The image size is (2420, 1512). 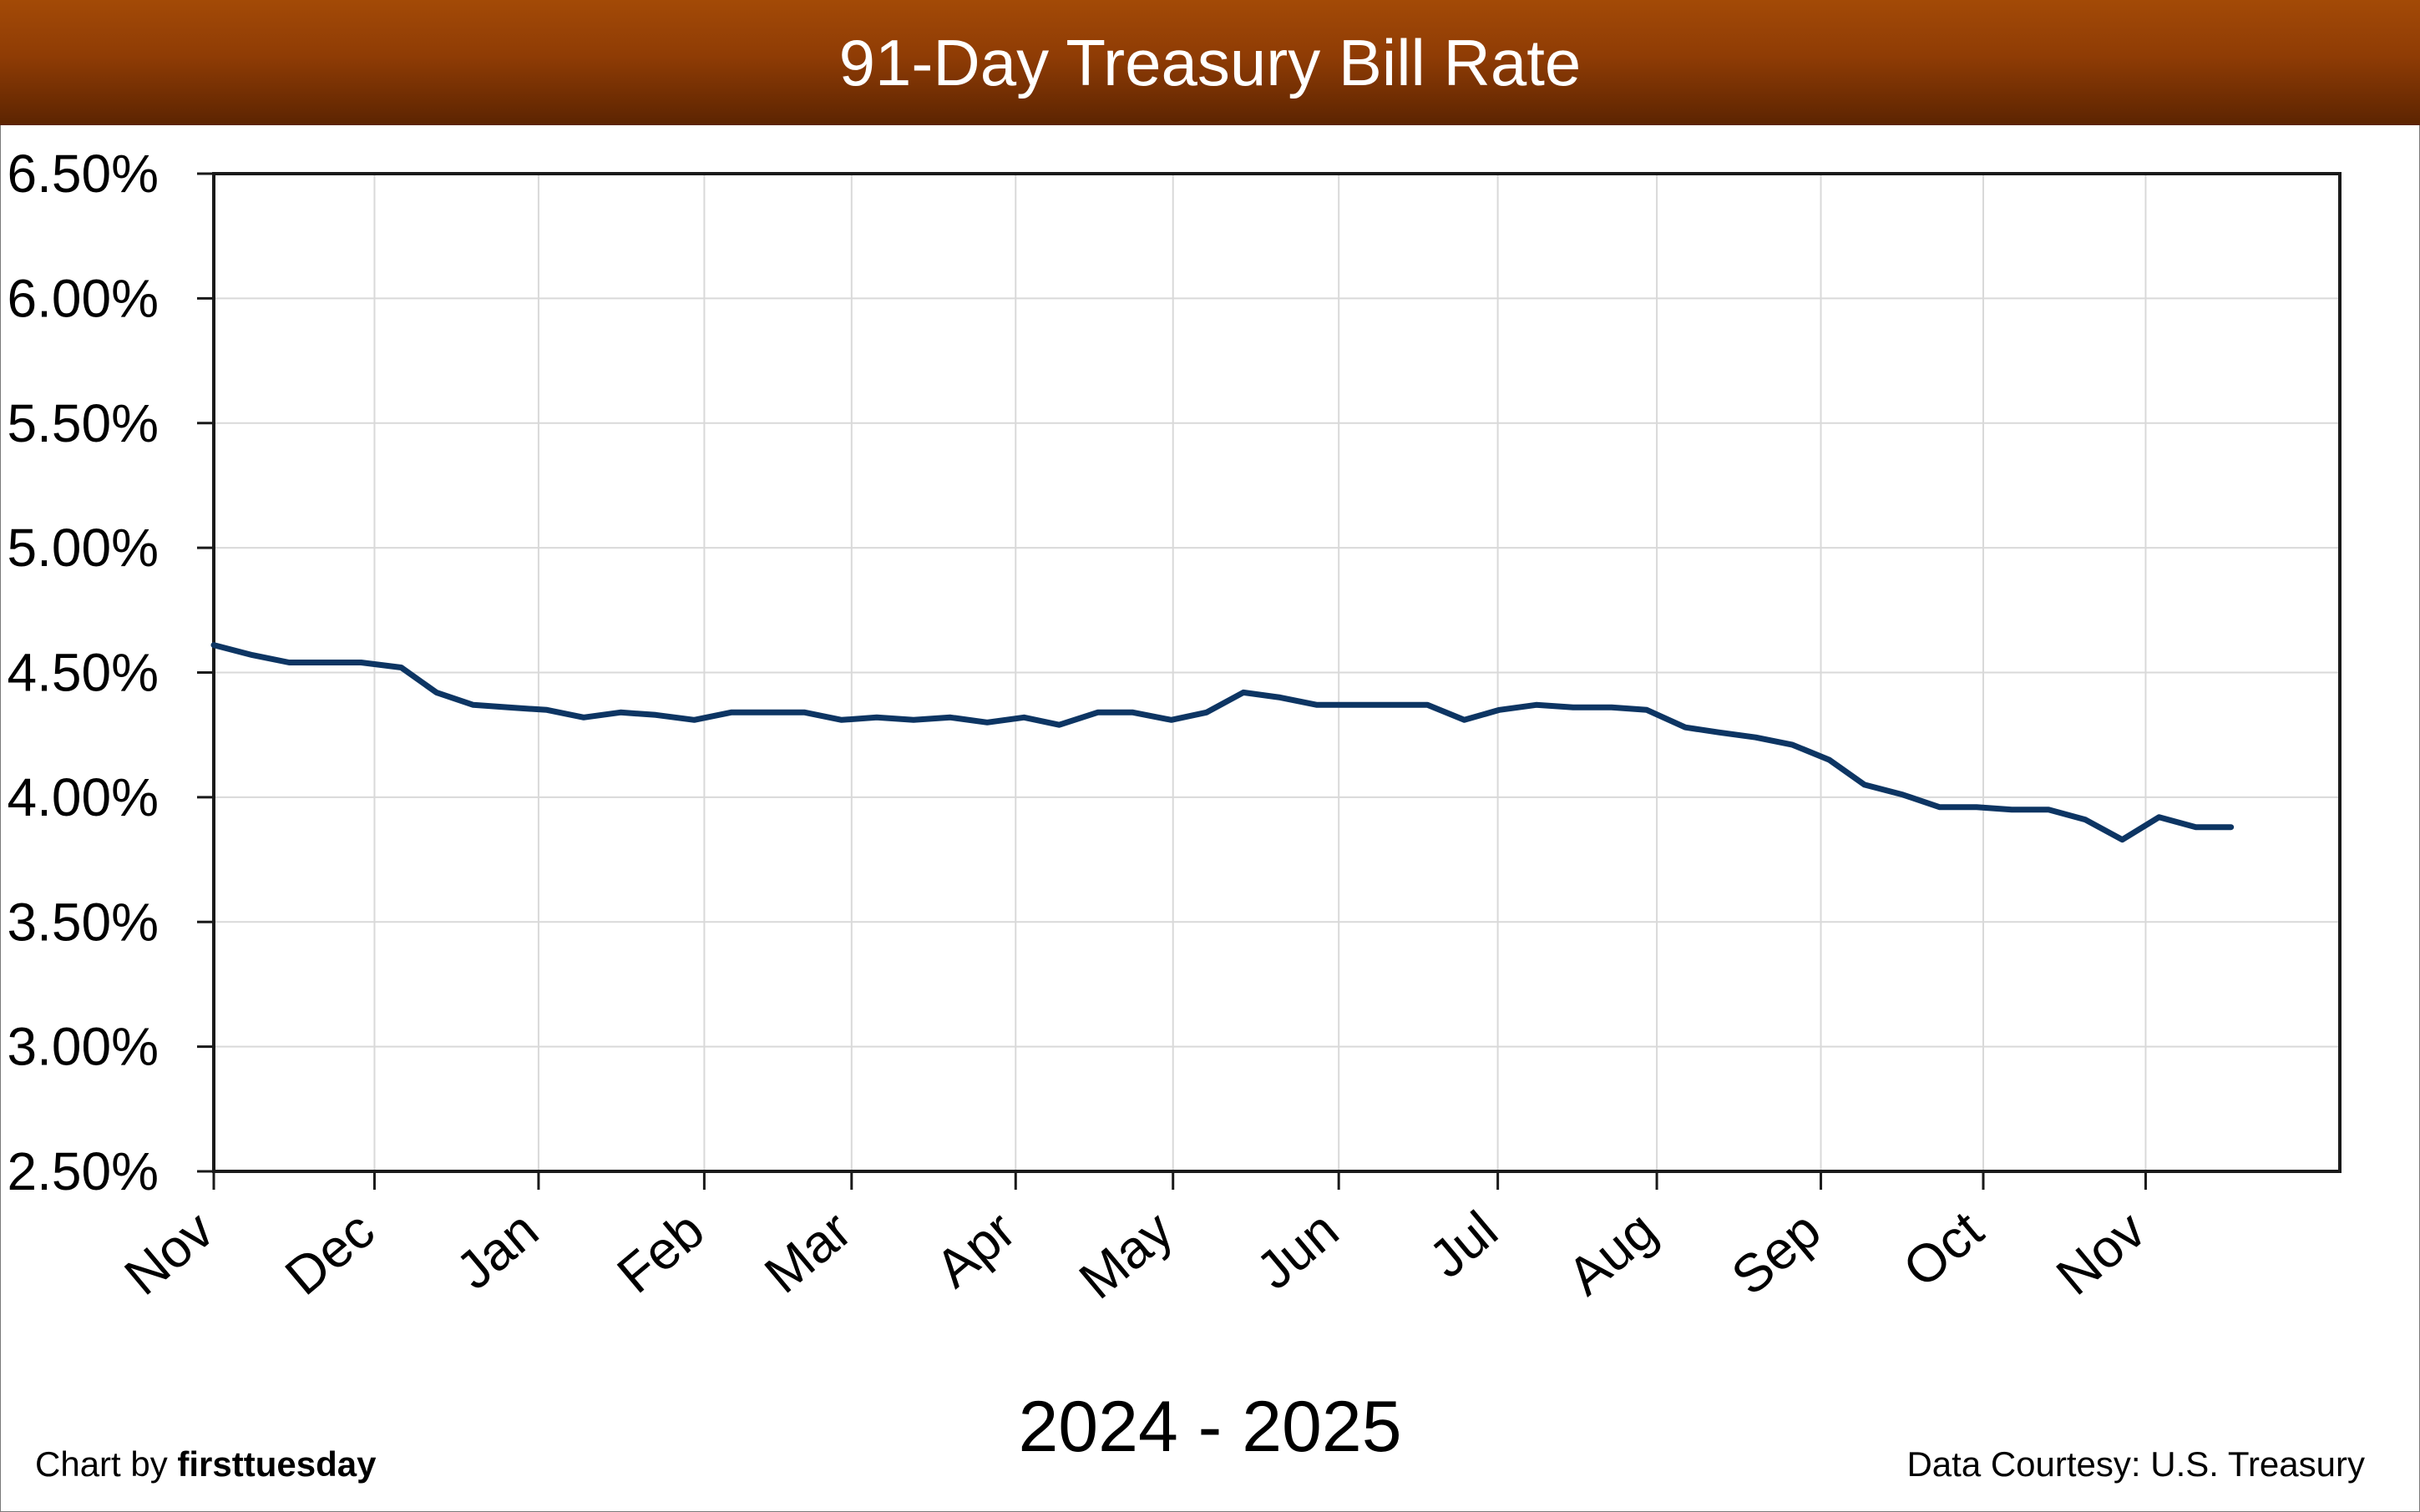 What do you see at coordinates (83, 548) in the screenshot?
I see `y-tick-label: 5.00%` at bounding box center [83, 548].